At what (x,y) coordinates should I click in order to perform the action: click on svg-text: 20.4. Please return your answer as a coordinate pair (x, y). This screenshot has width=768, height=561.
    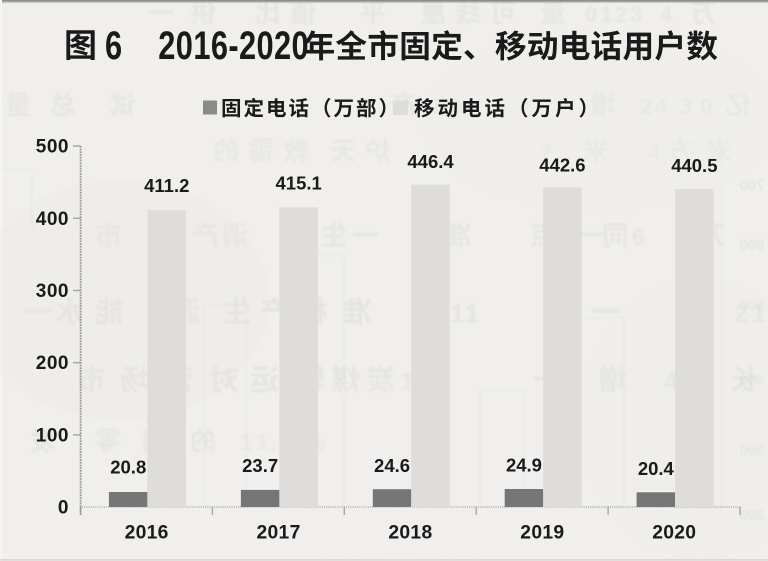
    Looking at the image, I should click on (656, 468).